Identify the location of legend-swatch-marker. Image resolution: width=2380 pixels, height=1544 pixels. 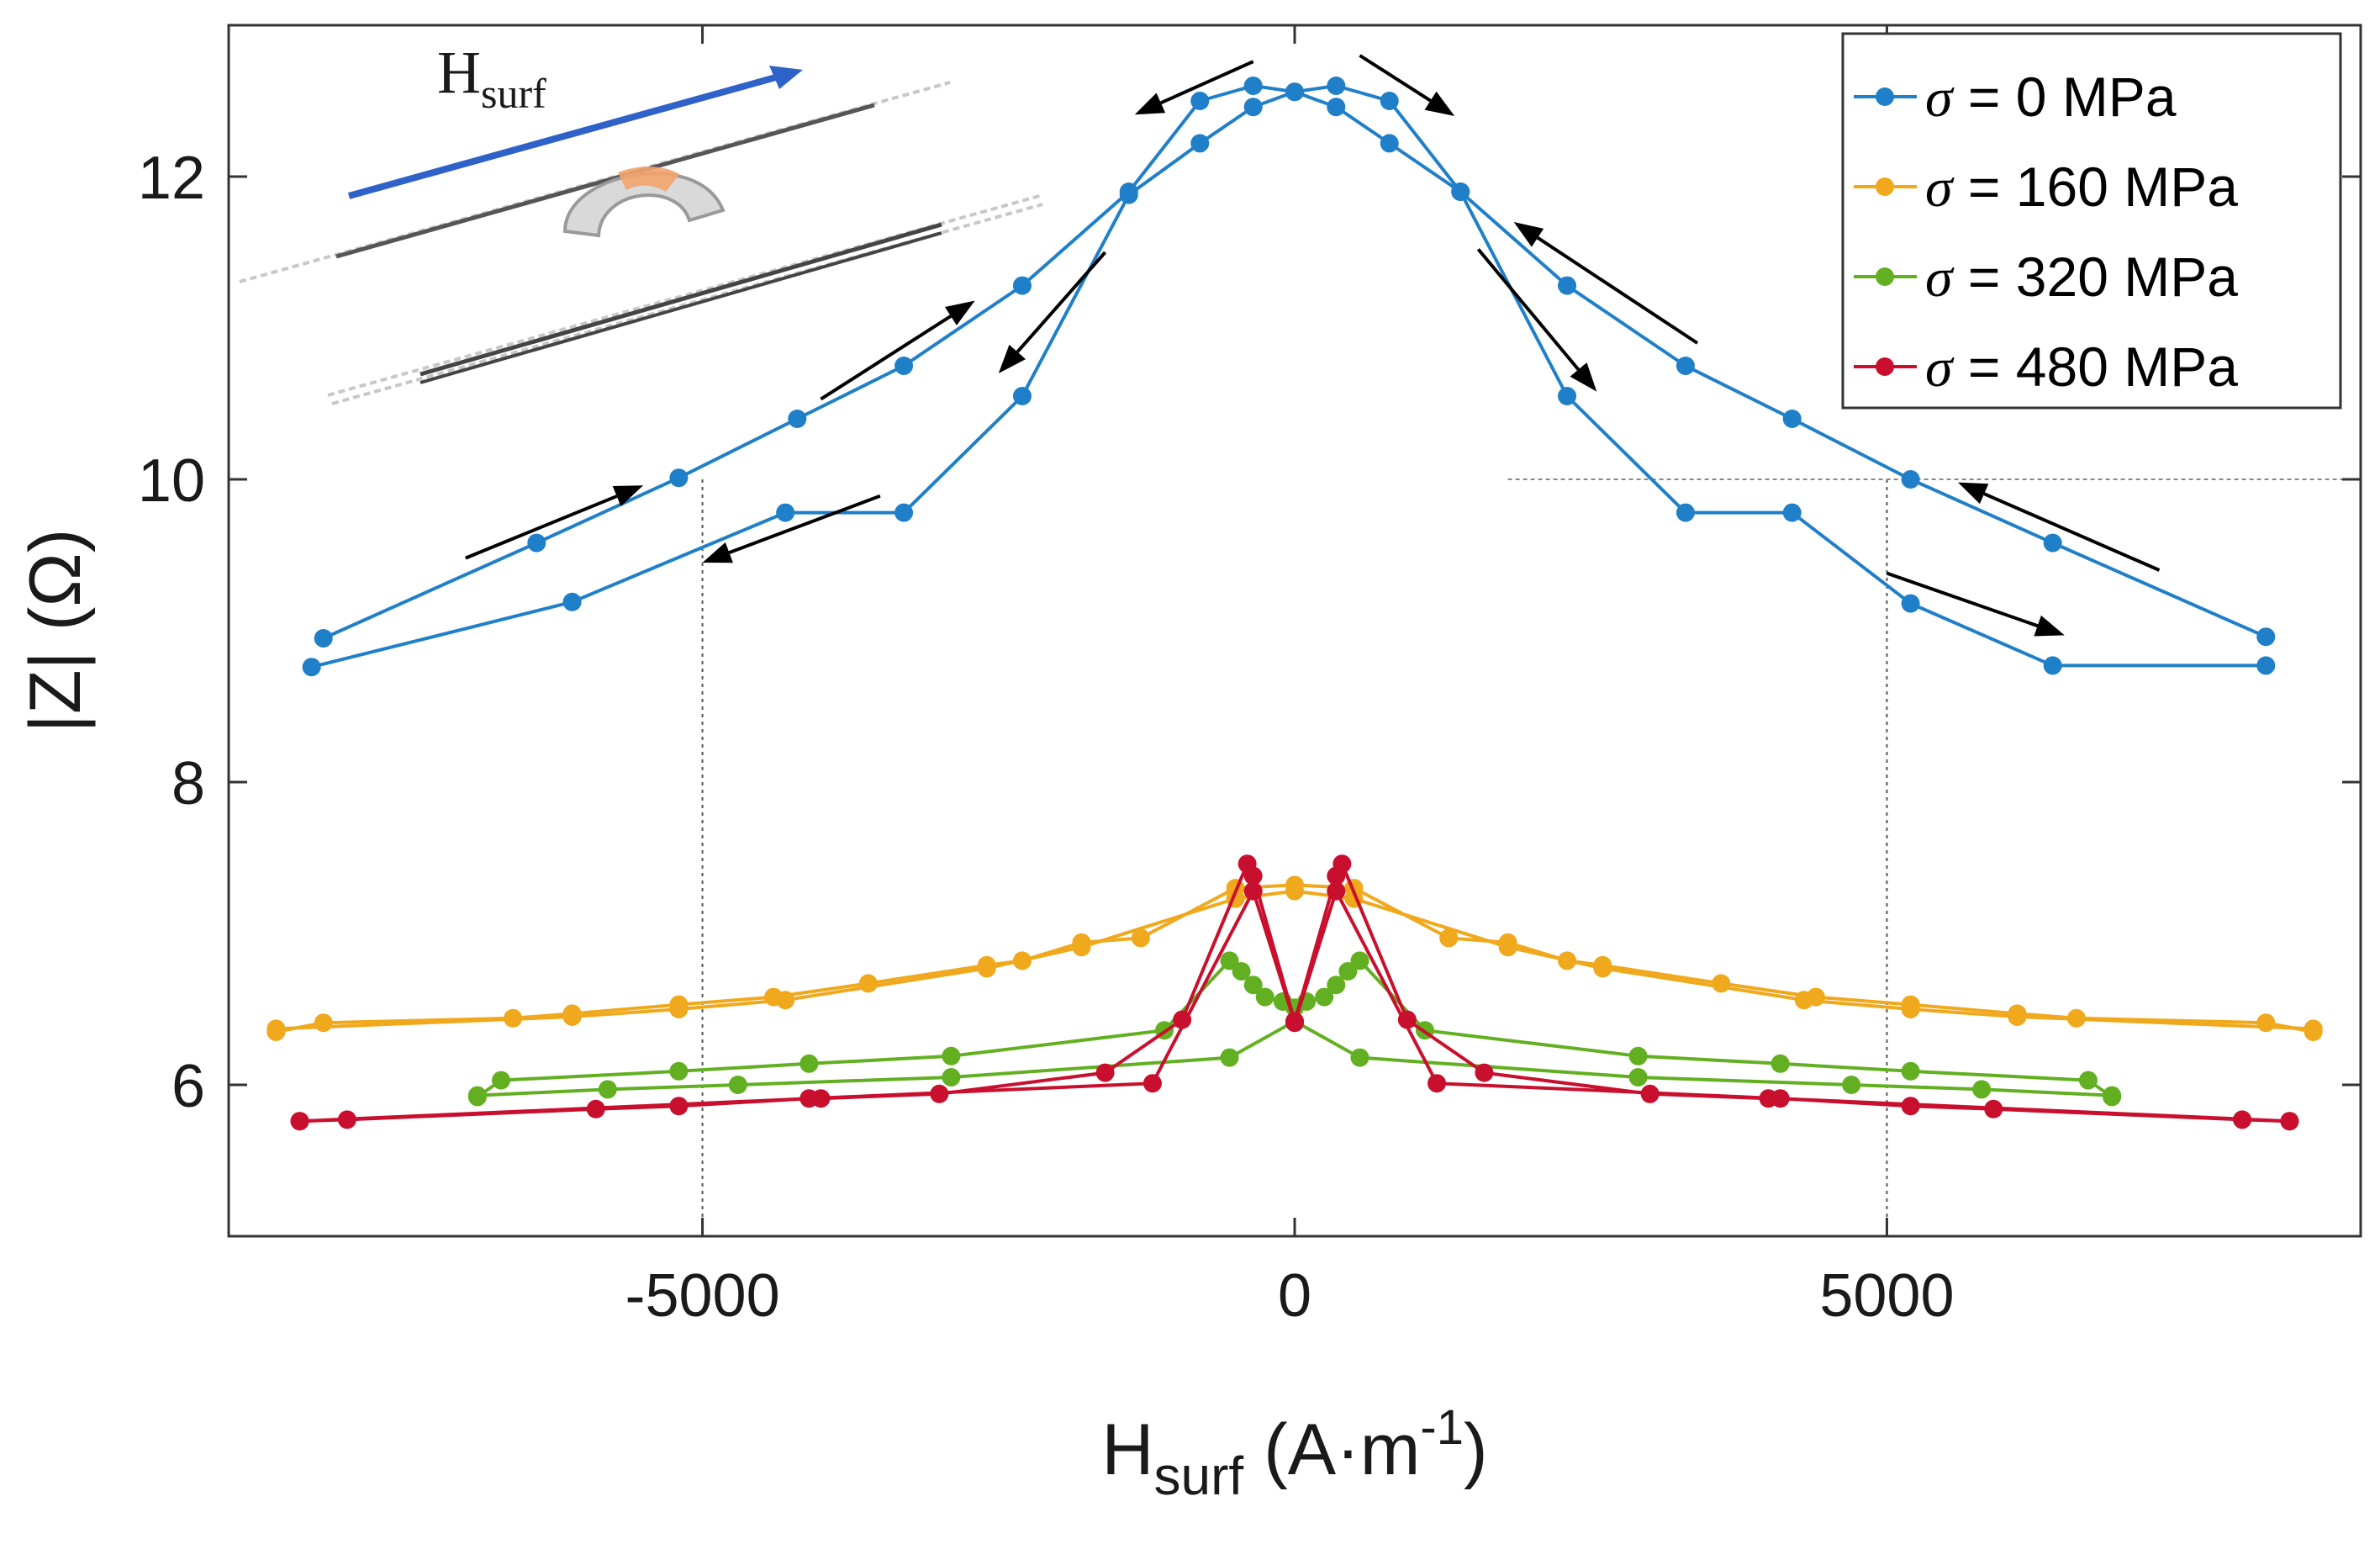
(1885, 366).